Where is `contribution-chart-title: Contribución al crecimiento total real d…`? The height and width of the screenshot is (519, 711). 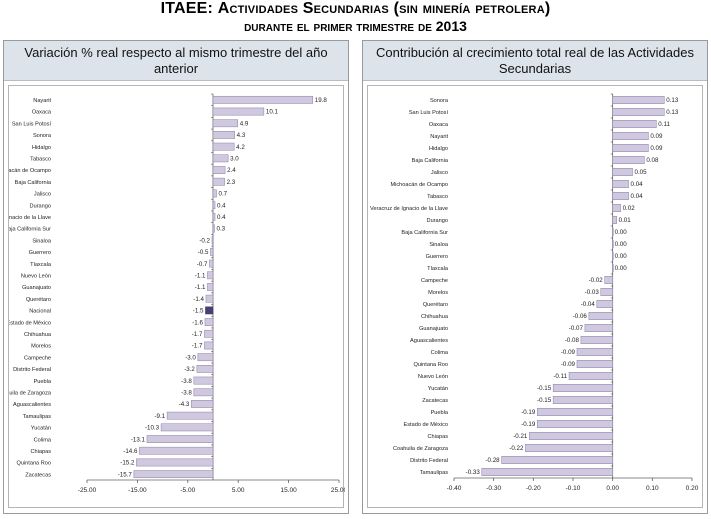 contribution-chart-title: Contribución al crecimiento total real d… is located at coordinates (535, 61).